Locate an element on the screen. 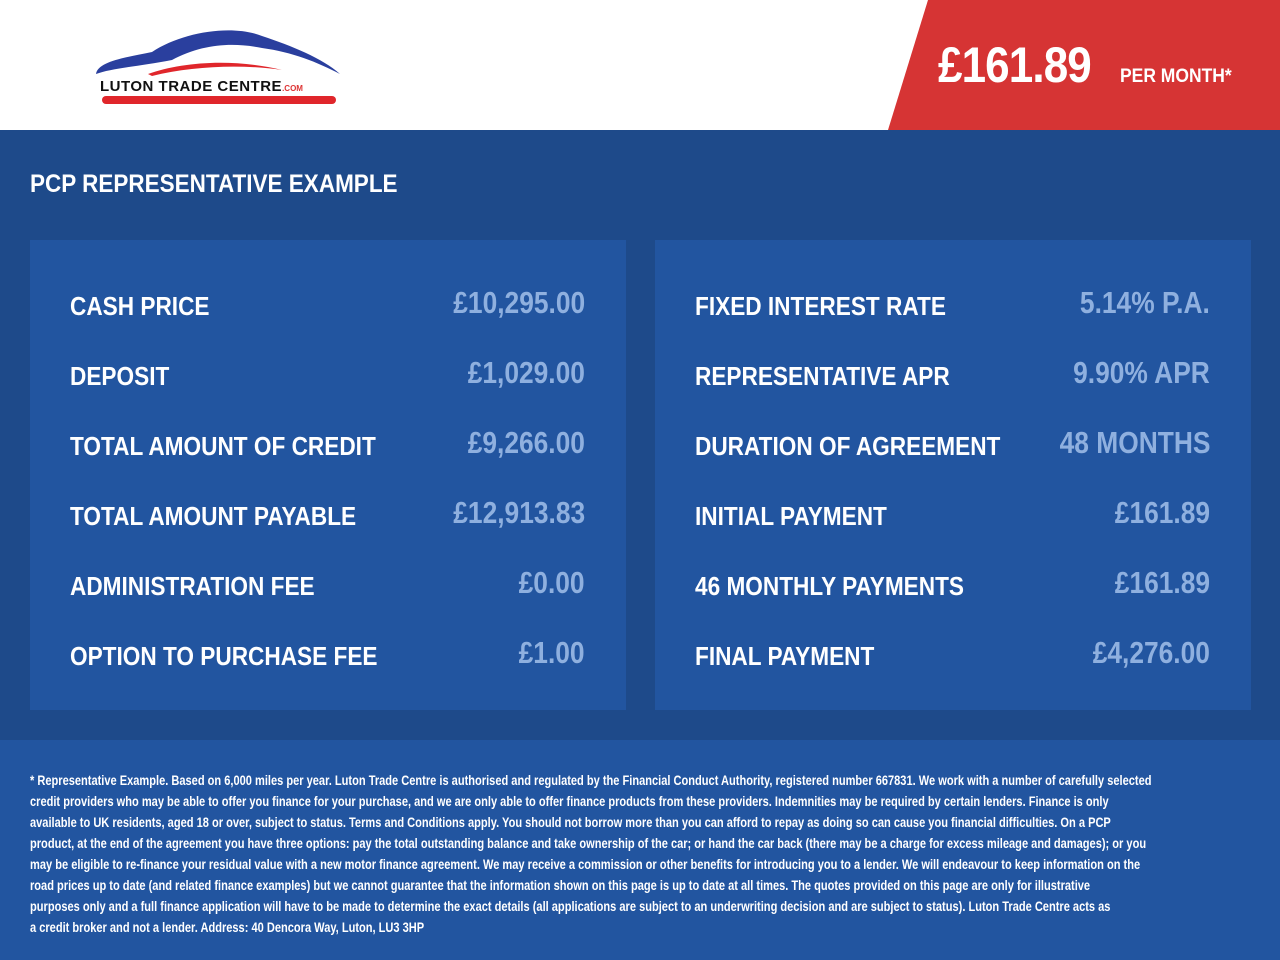 The height and width of the screenshot is (960, 1280). row-label: FINAL PAYMENT is located at coordinates (785, 656).